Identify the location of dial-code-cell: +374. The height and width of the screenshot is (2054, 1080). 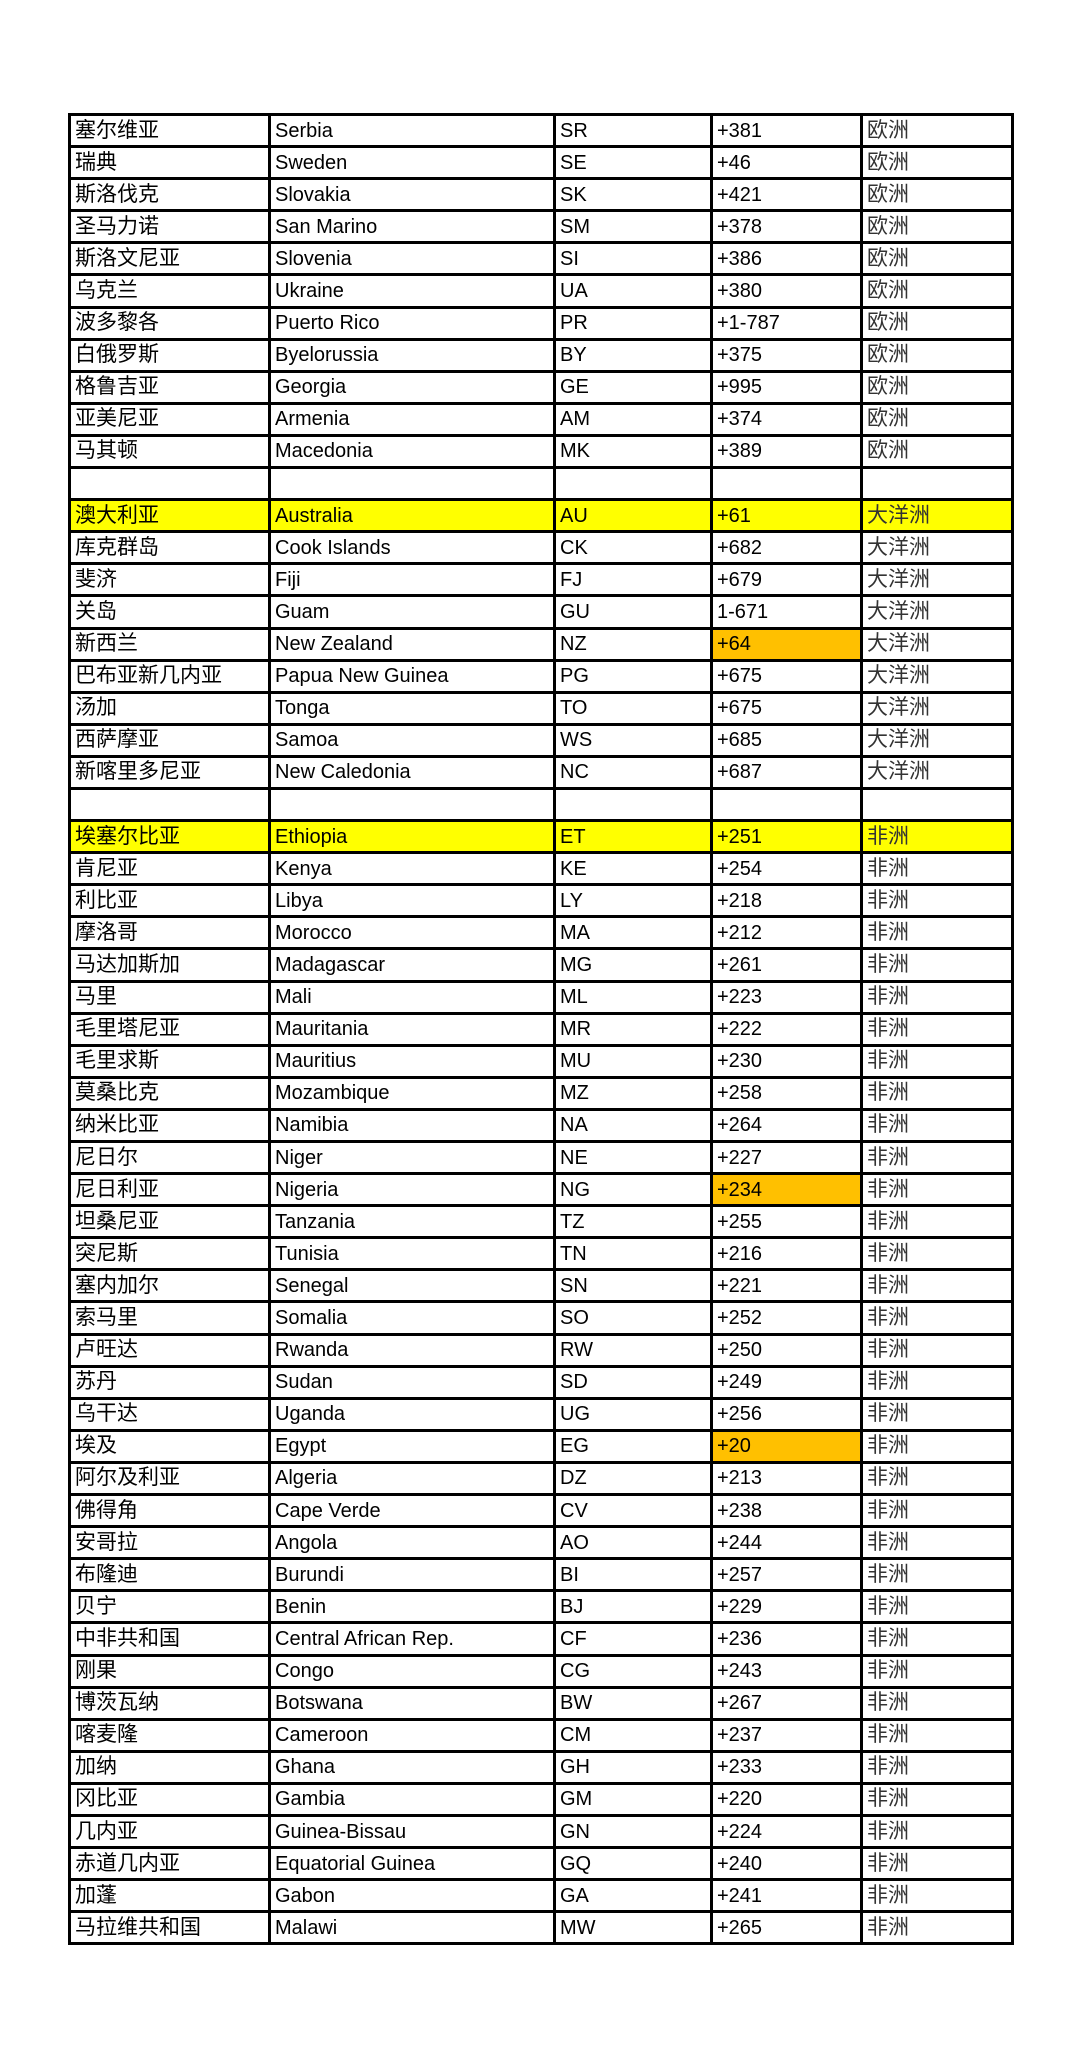
(786, 419).